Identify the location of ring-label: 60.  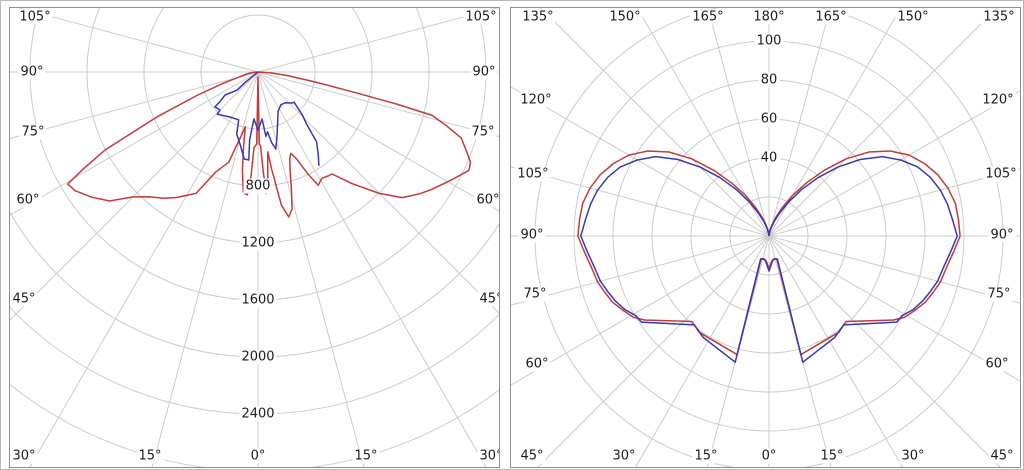
(769, 119).